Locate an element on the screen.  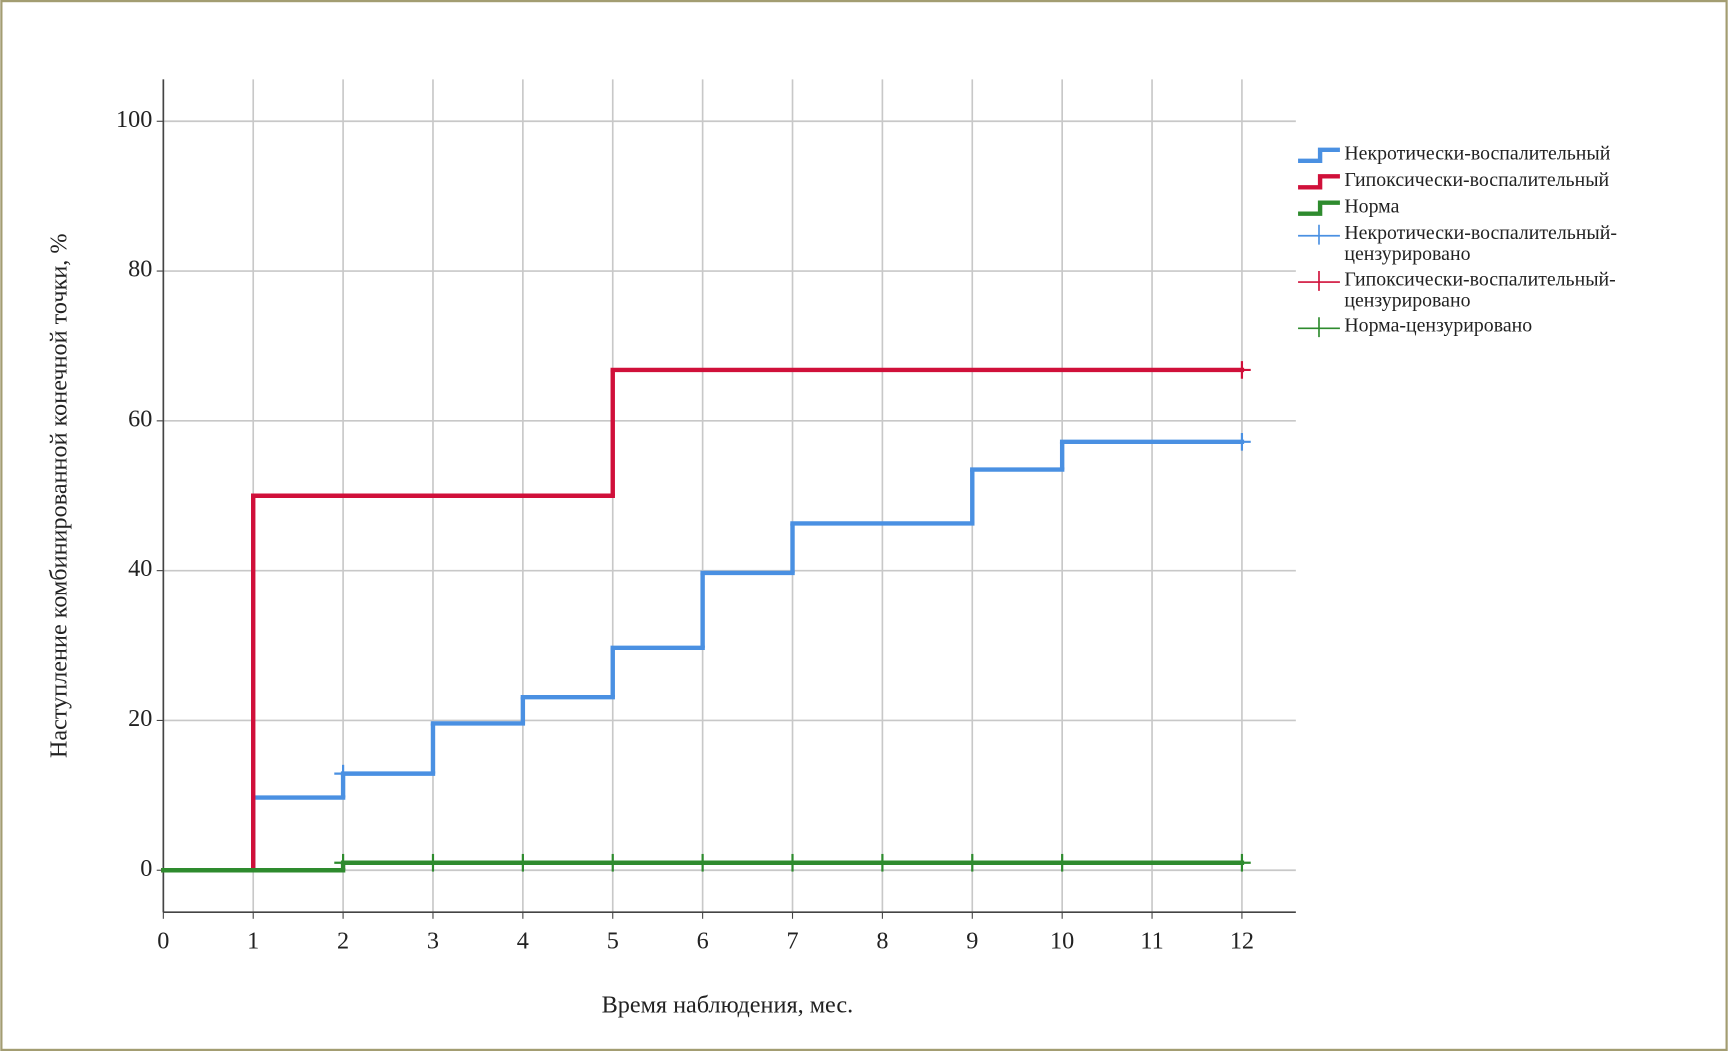
legend-label: Некротически-воспалительный is located at coordinates (1477, 154).